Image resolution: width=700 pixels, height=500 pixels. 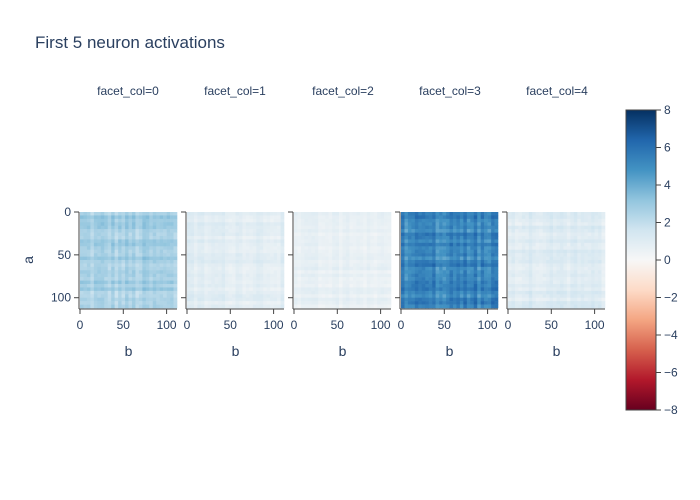 I want to click on x-axis-title: b, so click(x=557, y=351).